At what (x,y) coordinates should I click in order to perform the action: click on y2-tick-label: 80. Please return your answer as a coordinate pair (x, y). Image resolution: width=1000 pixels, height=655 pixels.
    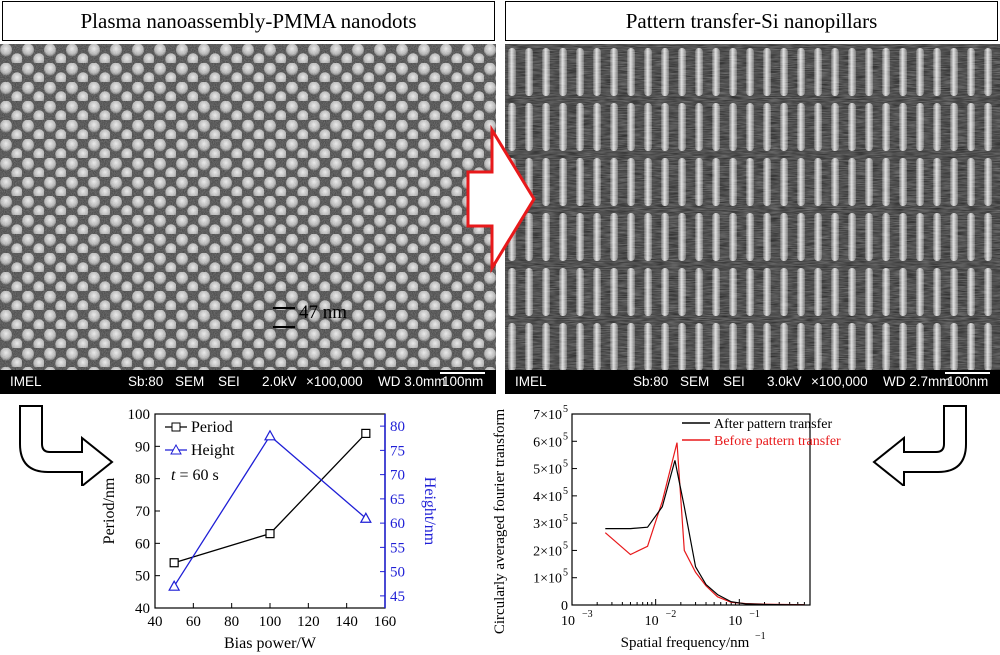
    Looking at the image, I should click on (397, 427).